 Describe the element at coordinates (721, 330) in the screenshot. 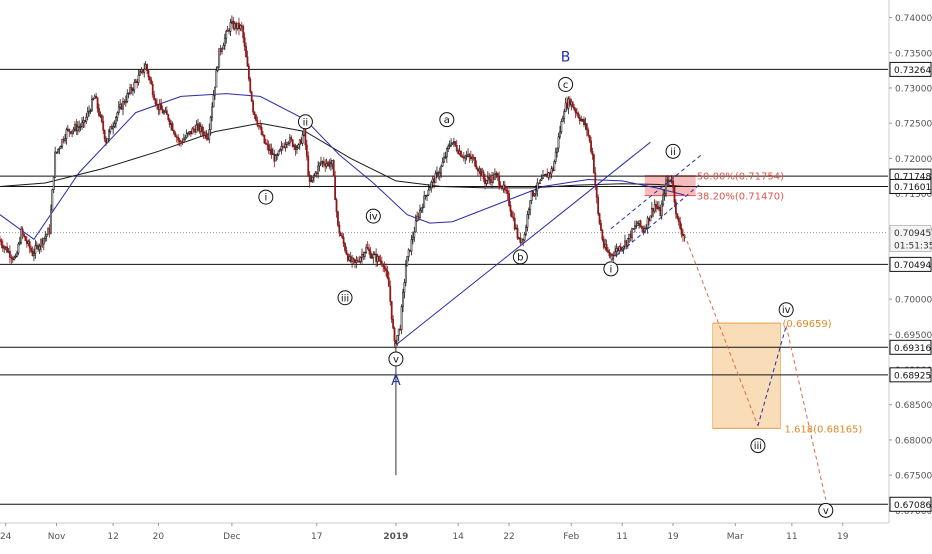

I see `projection-path-segment` at that location.